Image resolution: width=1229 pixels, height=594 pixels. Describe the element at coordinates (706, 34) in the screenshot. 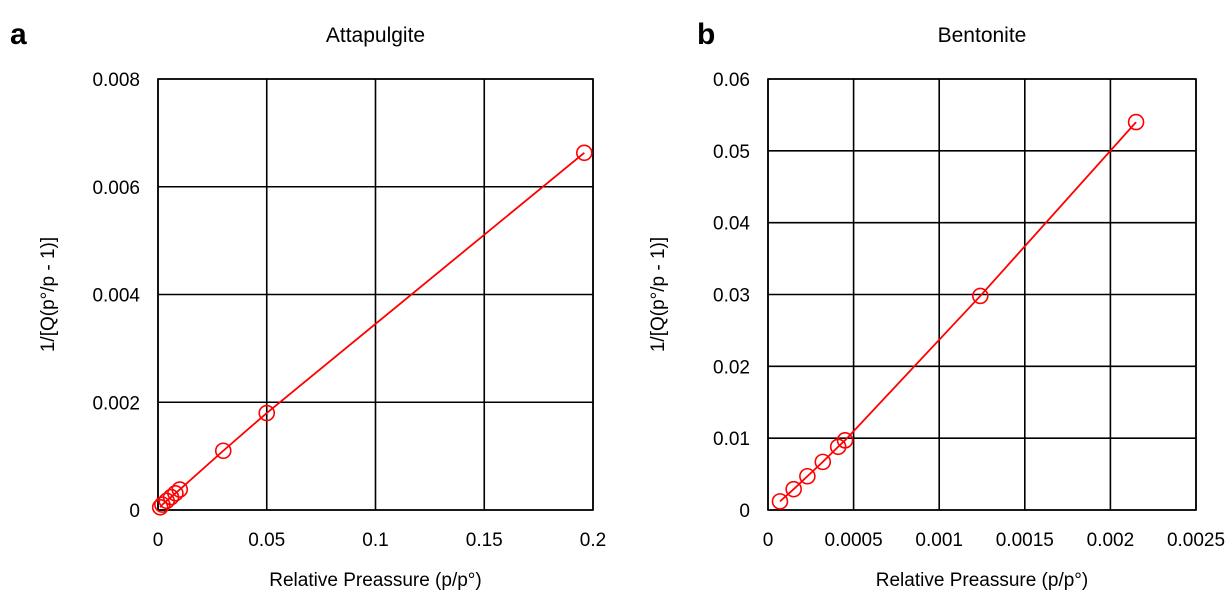

I see `panel-letter: b` at that location.